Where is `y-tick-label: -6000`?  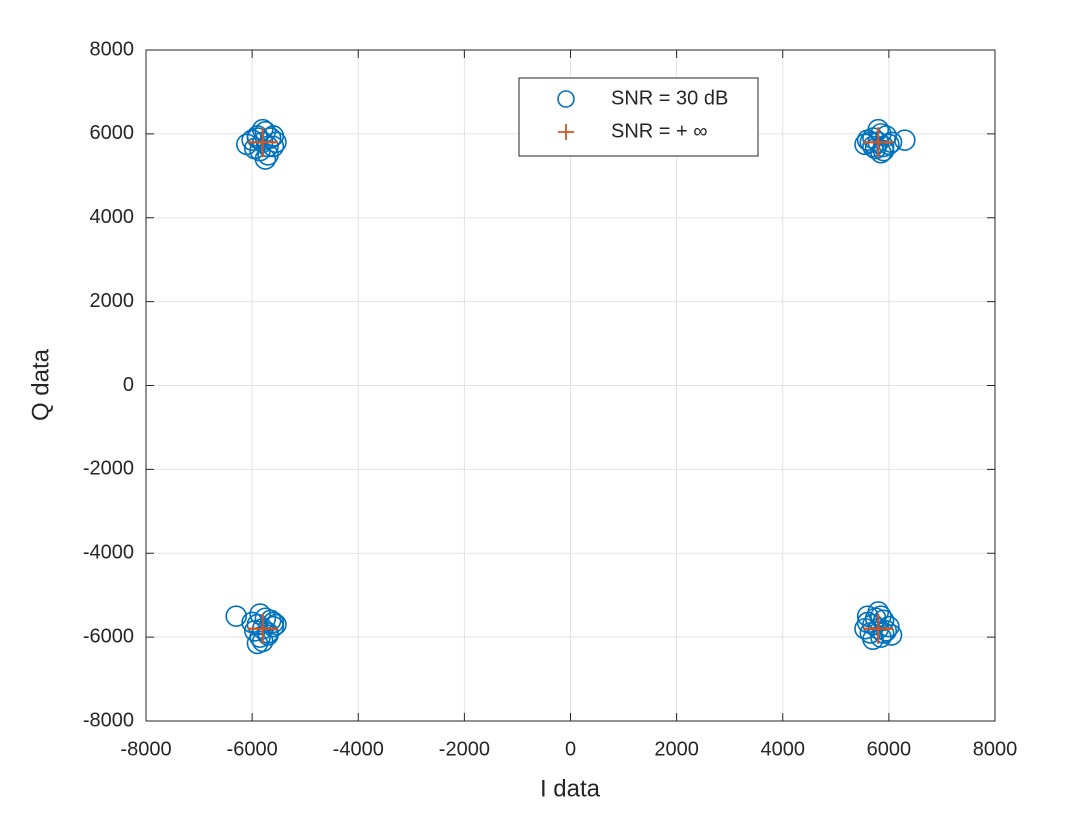 y-tick-label: -6000 is located at coordinates (108, 636).